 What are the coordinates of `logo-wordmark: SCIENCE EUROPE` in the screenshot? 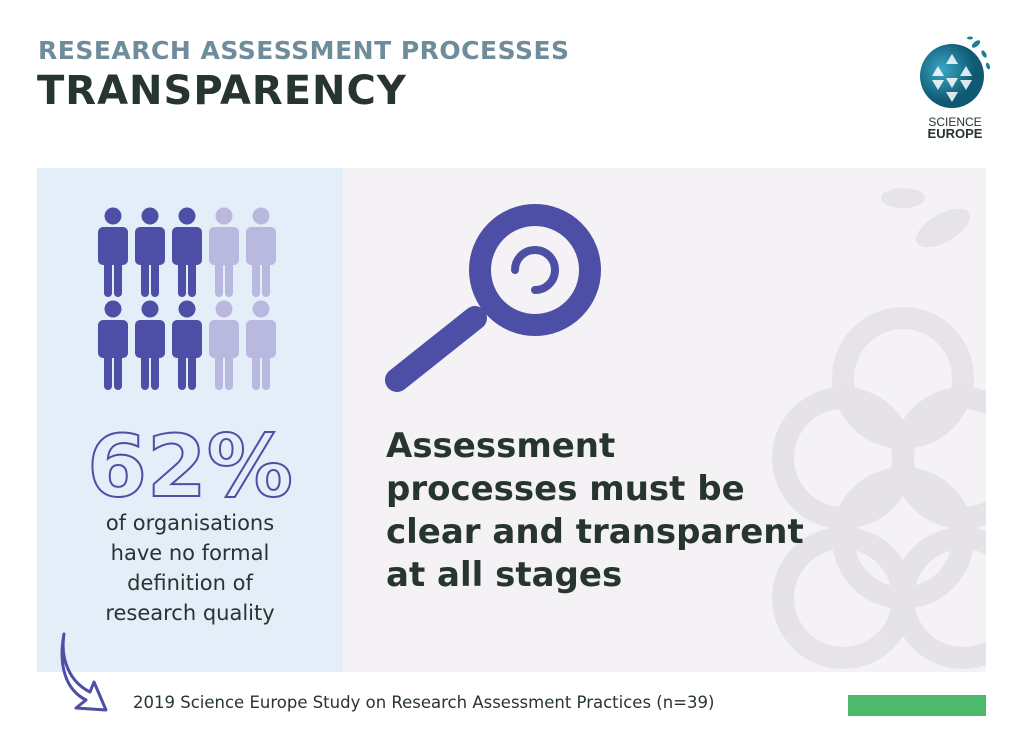 It's located at (955, 128).